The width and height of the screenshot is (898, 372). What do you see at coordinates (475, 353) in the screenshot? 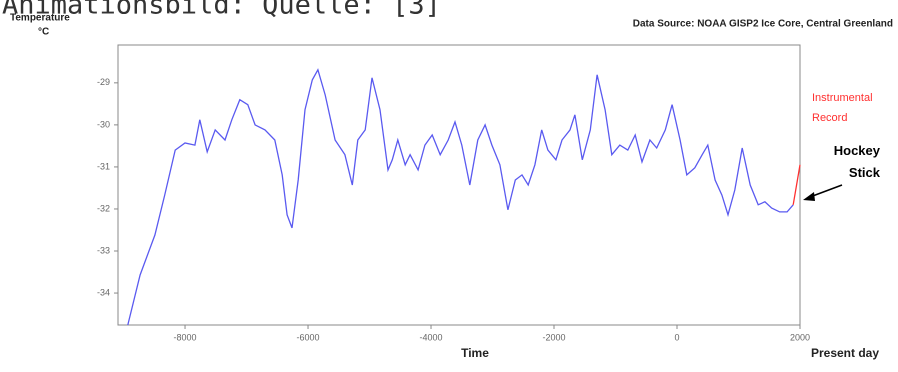
I see `x-axis-label: Time` at bounding box center [475, 353].